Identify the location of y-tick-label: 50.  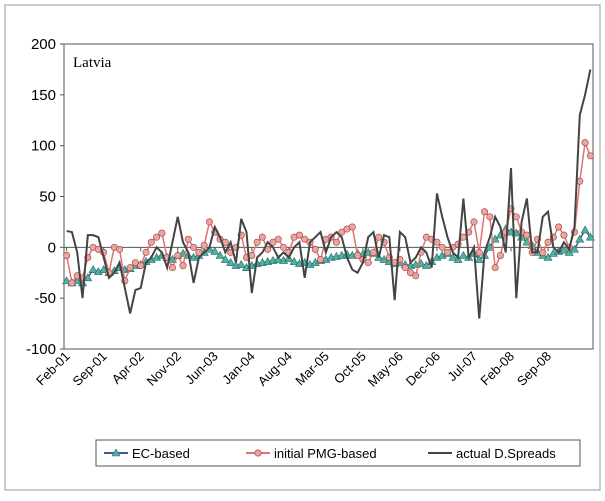
(47, 197).